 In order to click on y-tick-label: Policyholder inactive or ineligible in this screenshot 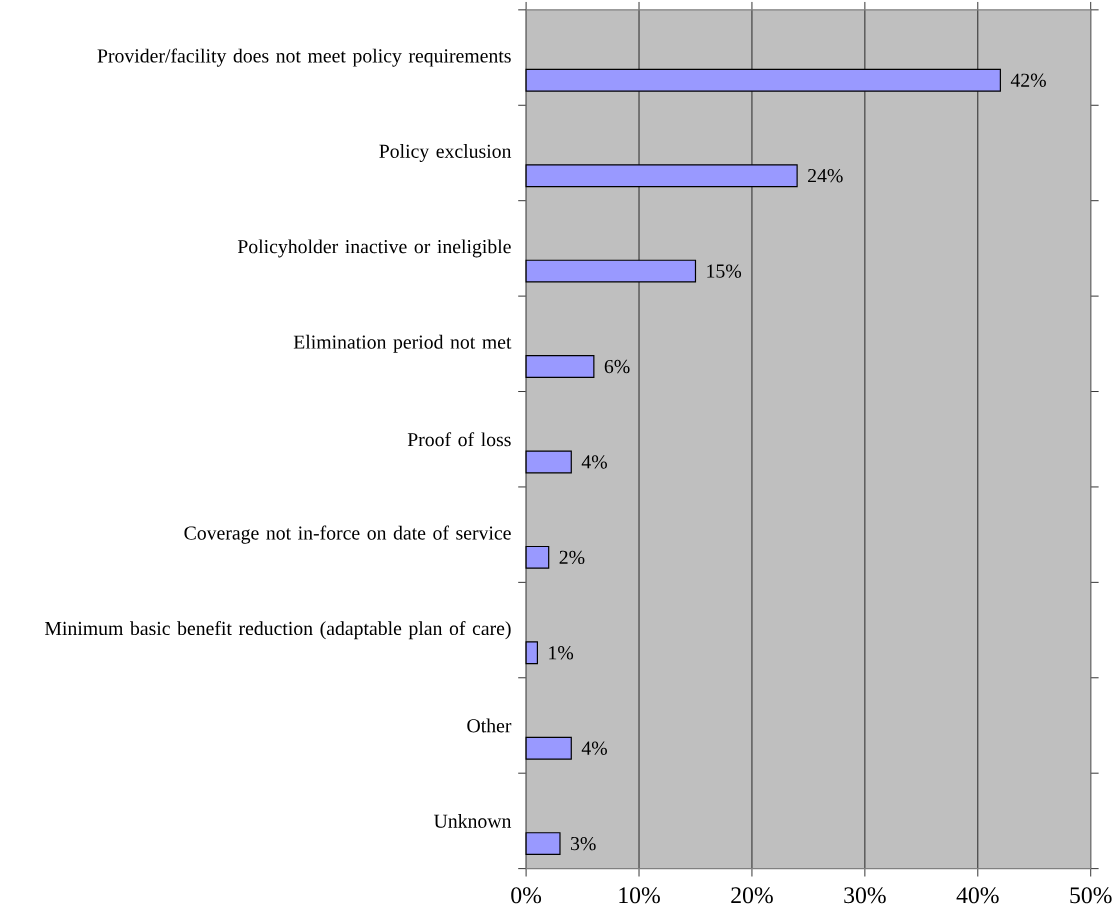, I will do `click(374, 248)`.